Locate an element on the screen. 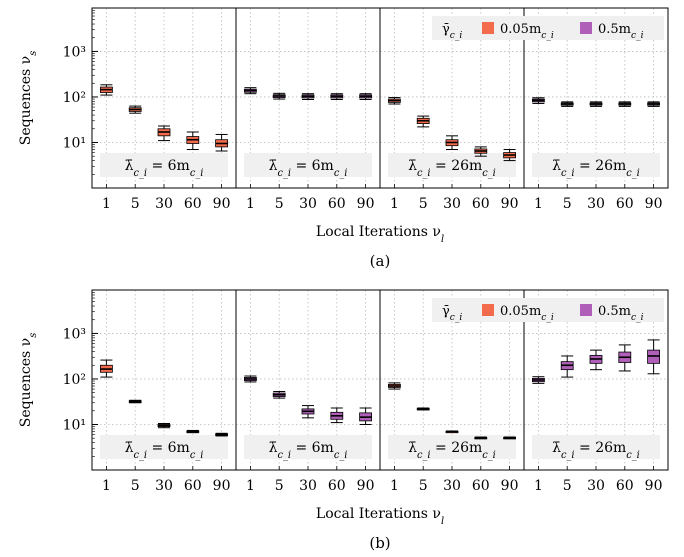  panel-caption: (b) is located at coordinates (379, 543).